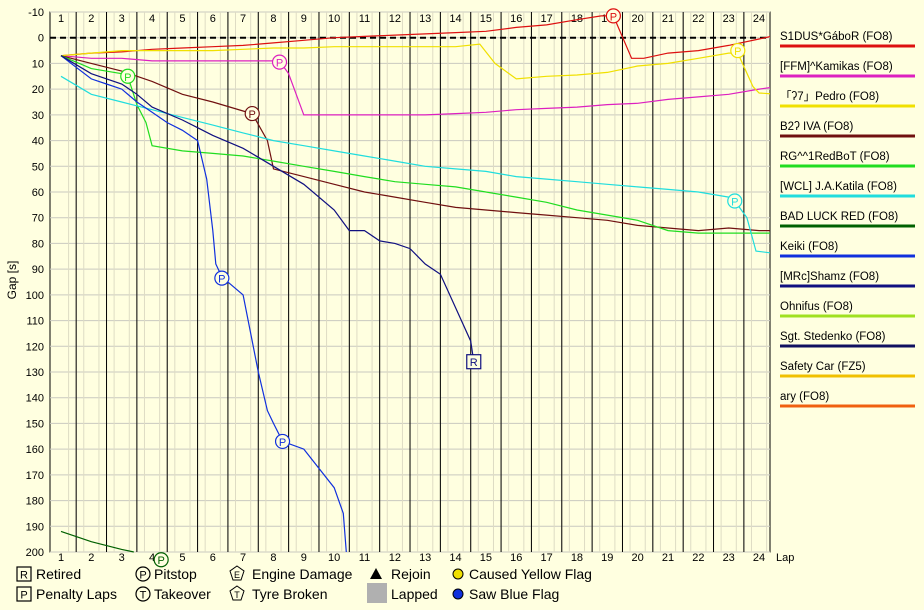 The width and height of the screenshot is (924, 610). I want to click on x-tick-label: 11, so click(364, 558).